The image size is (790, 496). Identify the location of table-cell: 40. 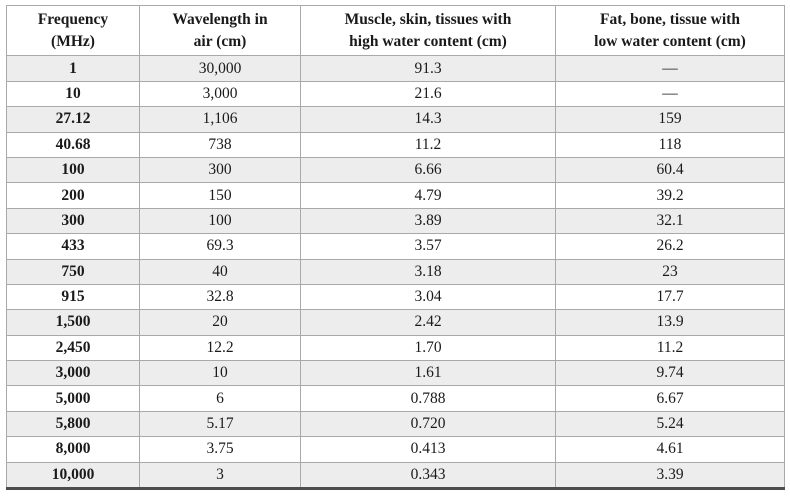
(220, 271).